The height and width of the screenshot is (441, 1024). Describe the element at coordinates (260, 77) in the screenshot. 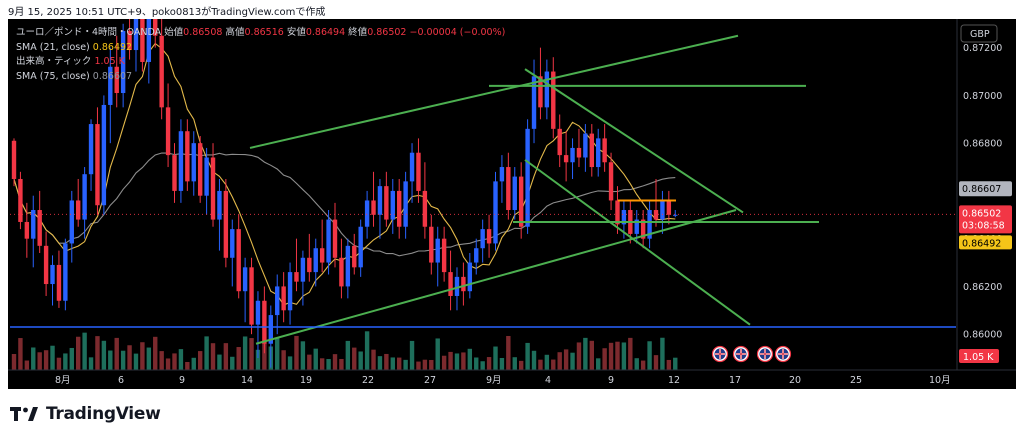

I see `legend-row-sma75: SMA (75, close) 0.86607` at that location.